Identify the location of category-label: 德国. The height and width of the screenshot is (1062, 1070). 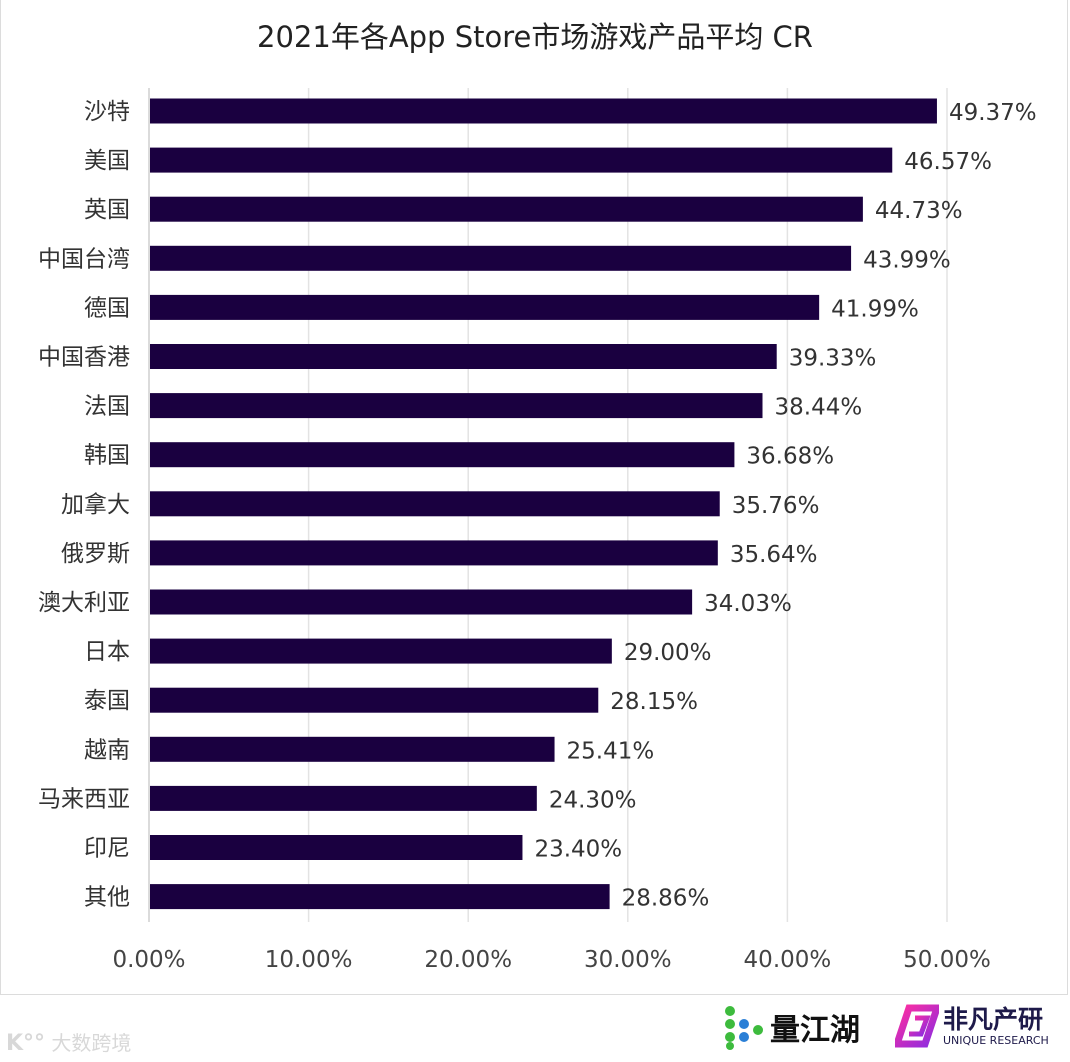
(107, 308).